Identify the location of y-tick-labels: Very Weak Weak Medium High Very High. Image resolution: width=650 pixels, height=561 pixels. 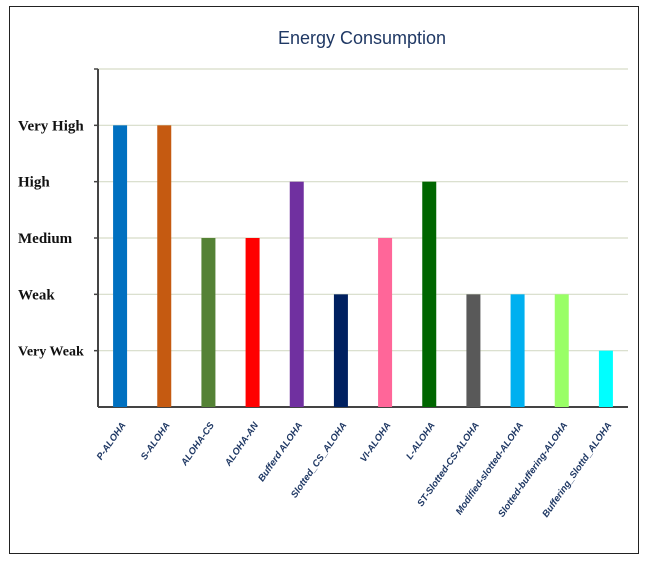
(51, 238).